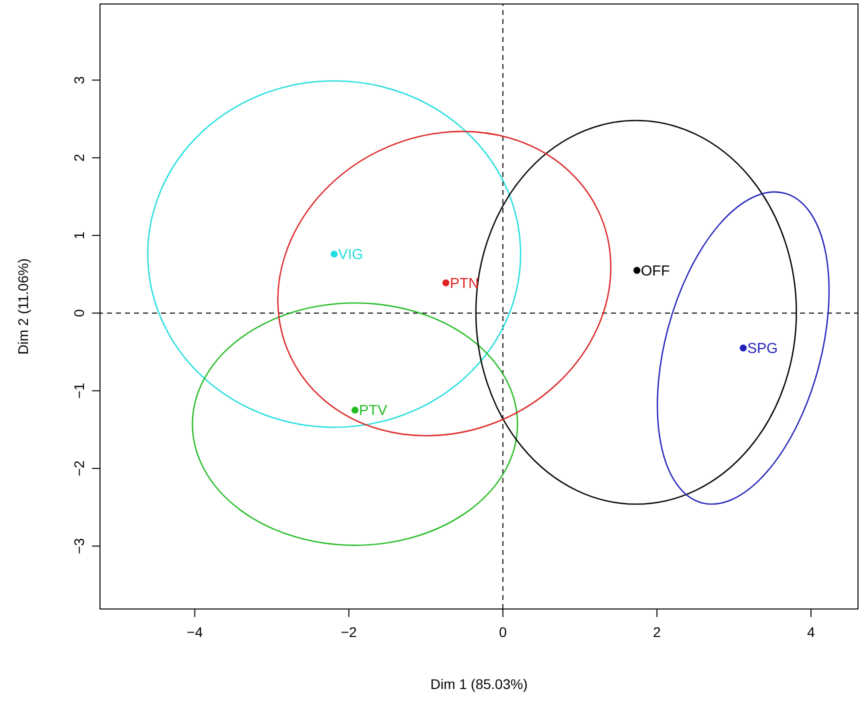 The height and width of the screenshot is (704, 861). What do you see at coordinates (657, 632) in the screenshot?
I see `x-tick-label: 2` at bounding box center [657, 632].